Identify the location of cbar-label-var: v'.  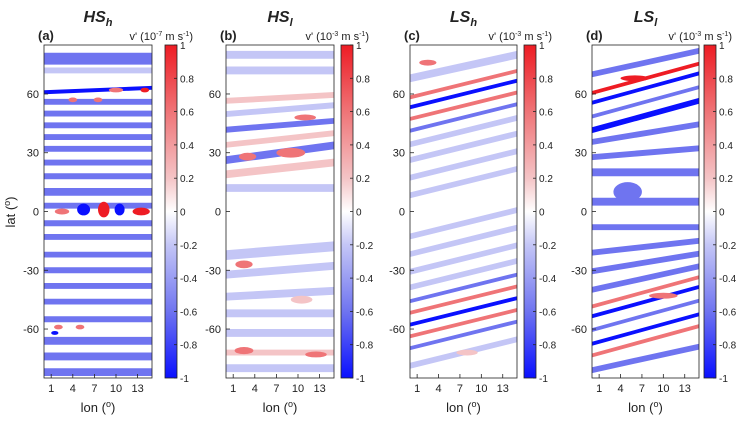
(494, 37).